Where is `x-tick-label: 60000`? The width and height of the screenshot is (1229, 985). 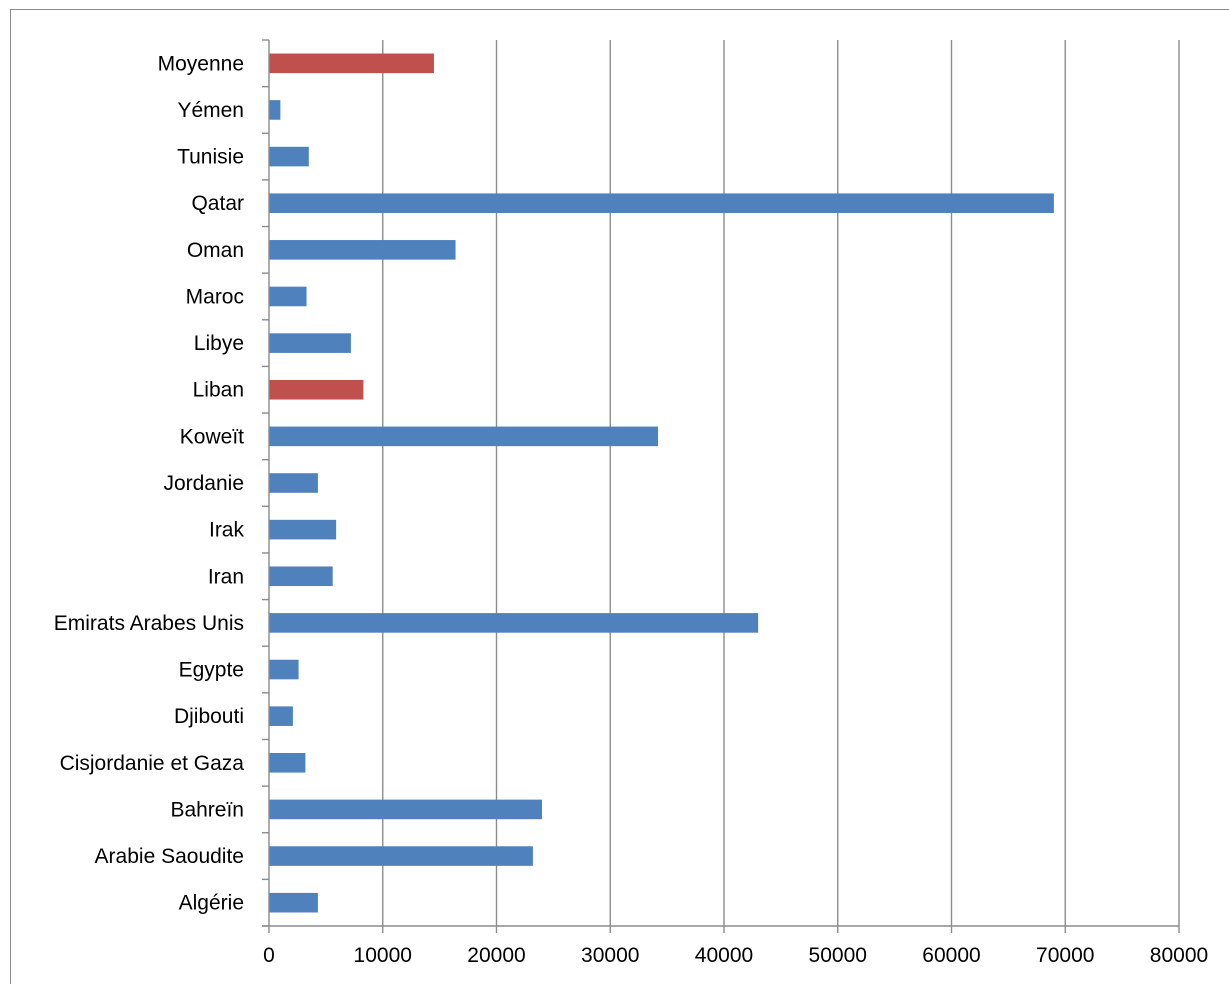
x-tick-label: 60000 is located at coordinates (951, 955).